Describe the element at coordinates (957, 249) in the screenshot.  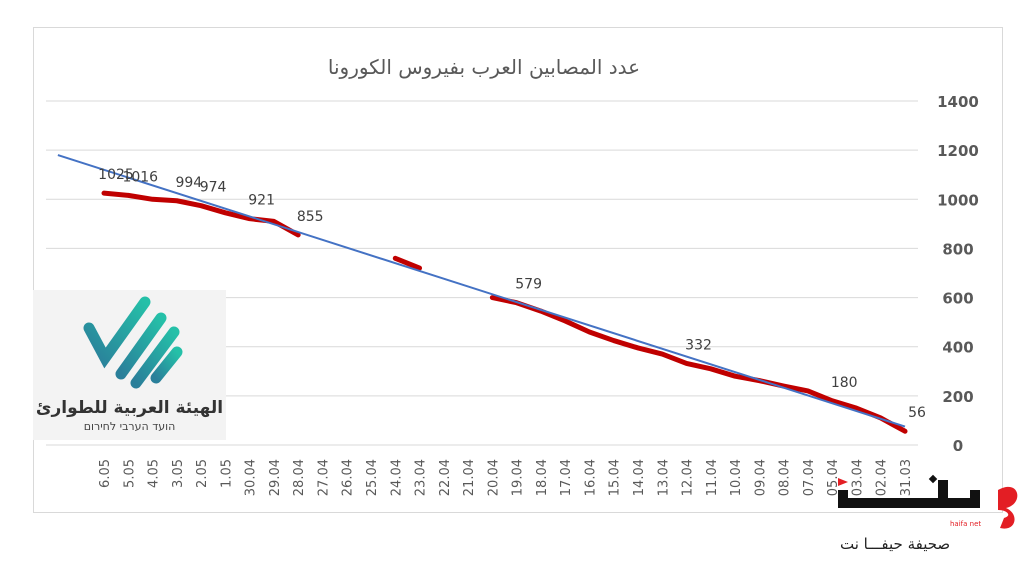
I see `y-tick-label: 800` at that location.